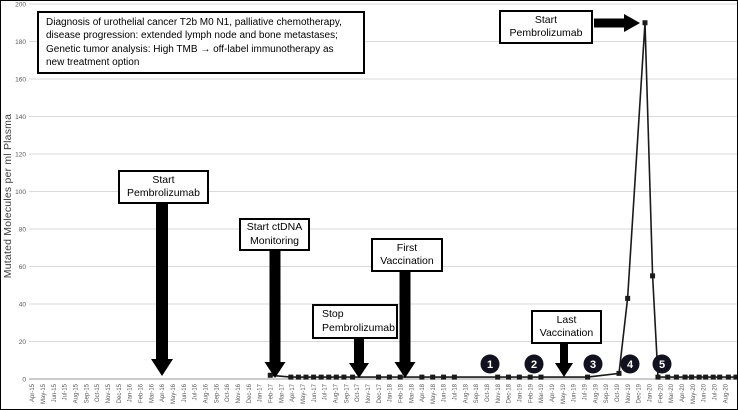 The width and height of the screenshot is (738, 410). Describe the element at coordinates (651, 392) in the screenshot. I see `x-tick-label: Jan-20` at that location.